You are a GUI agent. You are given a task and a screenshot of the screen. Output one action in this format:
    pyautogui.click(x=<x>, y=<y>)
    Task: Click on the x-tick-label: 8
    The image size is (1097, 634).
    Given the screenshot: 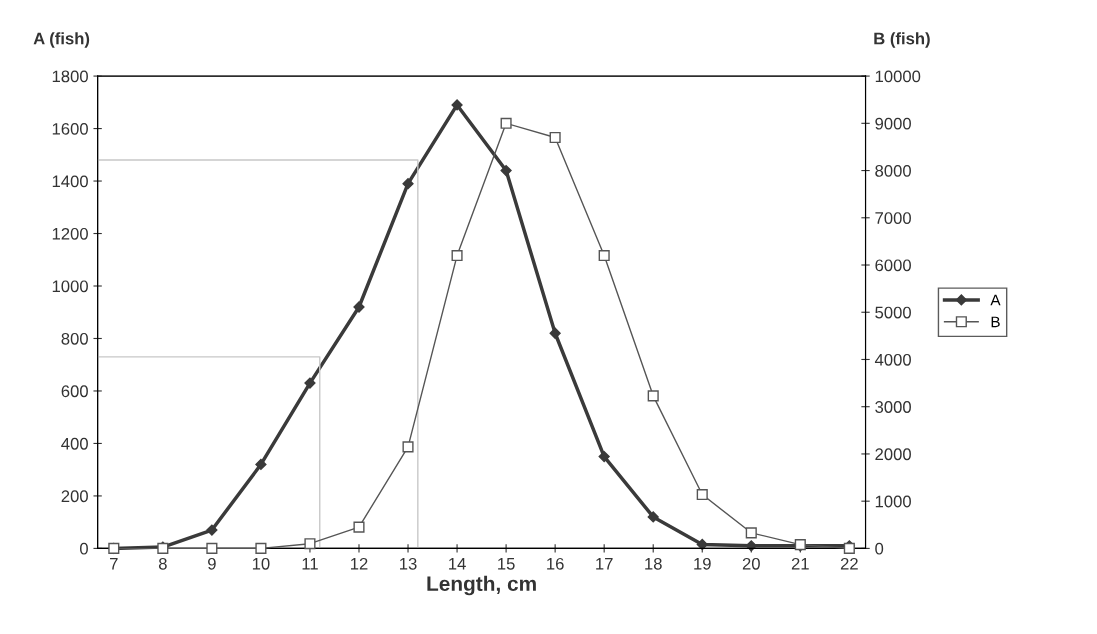 What is the action you would take?
    pyautogui.click(x=162, y=563)
    